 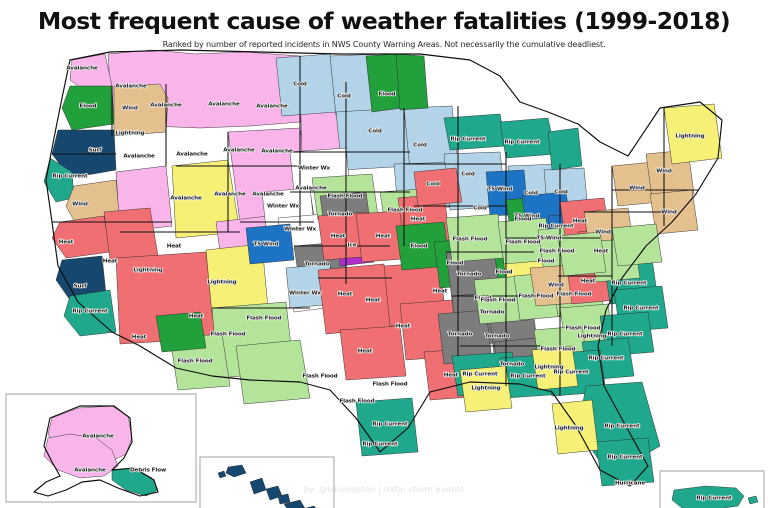 What do you see at coordinates (630, 484) in the screenshot?
I see `region-label: Hurricane` at bounding box center [630, 484].